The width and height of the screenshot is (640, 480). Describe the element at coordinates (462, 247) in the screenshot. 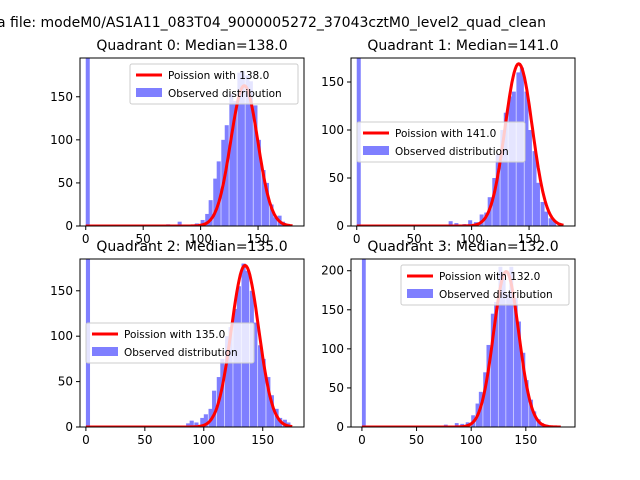

I see `subplot-title: Quadrant 3: Median=132.0` at that location.